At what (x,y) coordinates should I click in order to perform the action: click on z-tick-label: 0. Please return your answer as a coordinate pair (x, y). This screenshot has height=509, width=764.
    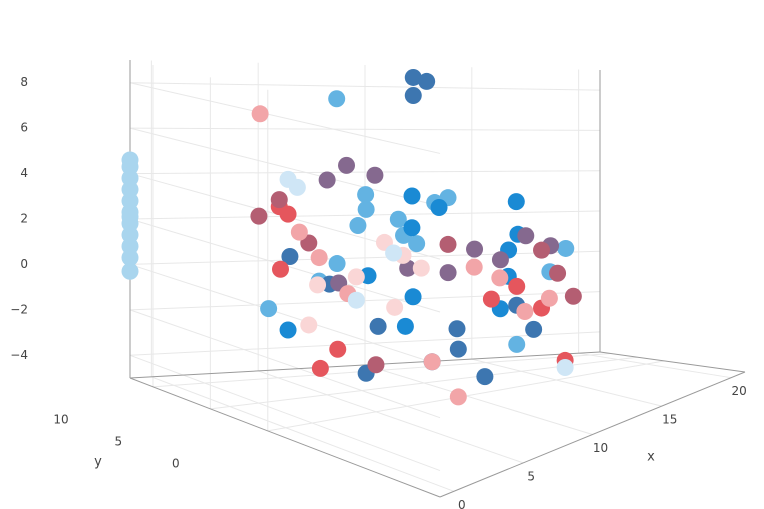
    Looking at the image, I should click on (24, 264).